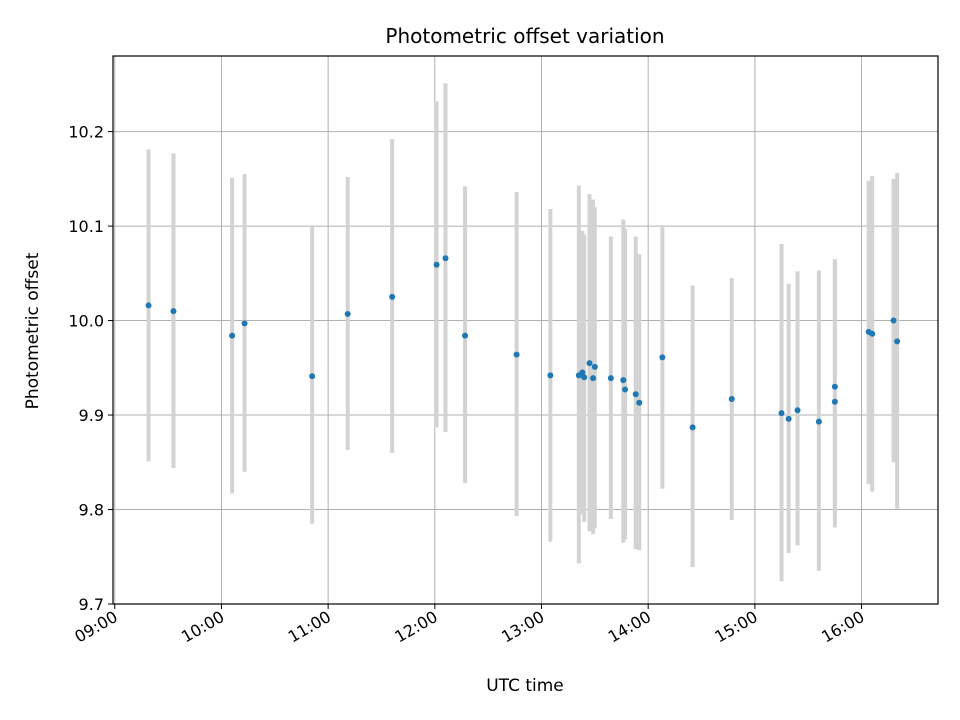 This screenshot has height=720, width=960. Describe the element at coordinates (91, 415) in the screenshot. I see `y-tick-label: 9.9` at that location.